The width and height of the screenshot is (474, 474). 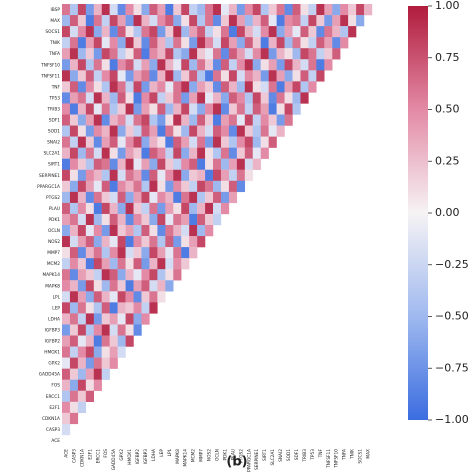 What do you see at coordinates (53, 342) in the screenshot?
I see `row-label: IGFBP2` at bounding box center [53, 342].